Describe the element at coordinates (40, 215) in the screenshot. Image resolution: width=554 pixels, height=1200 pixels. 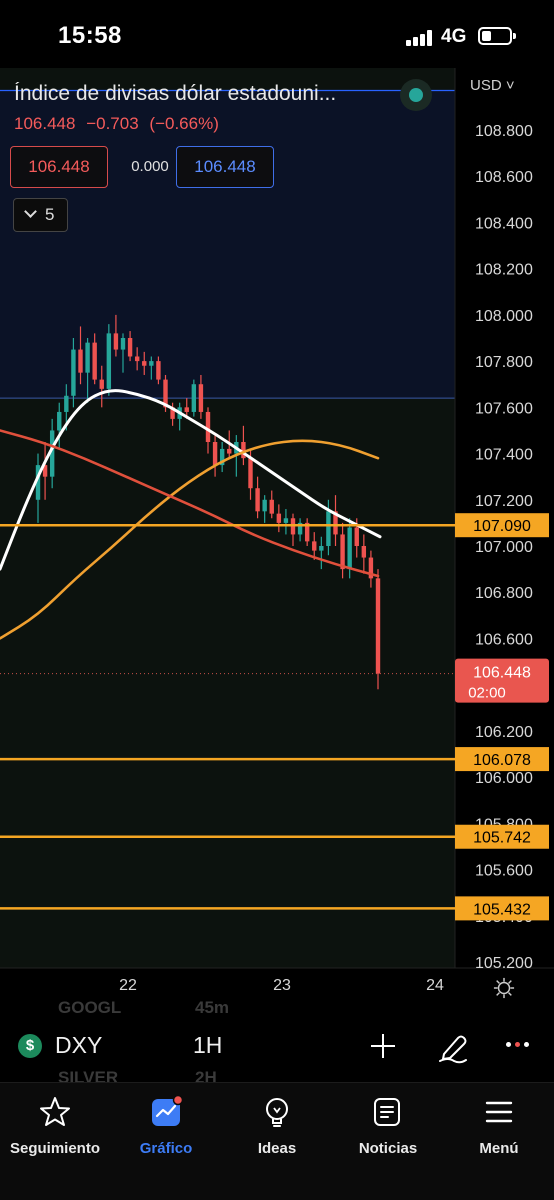
I see `indicators-toggle-button: 5` at that location.